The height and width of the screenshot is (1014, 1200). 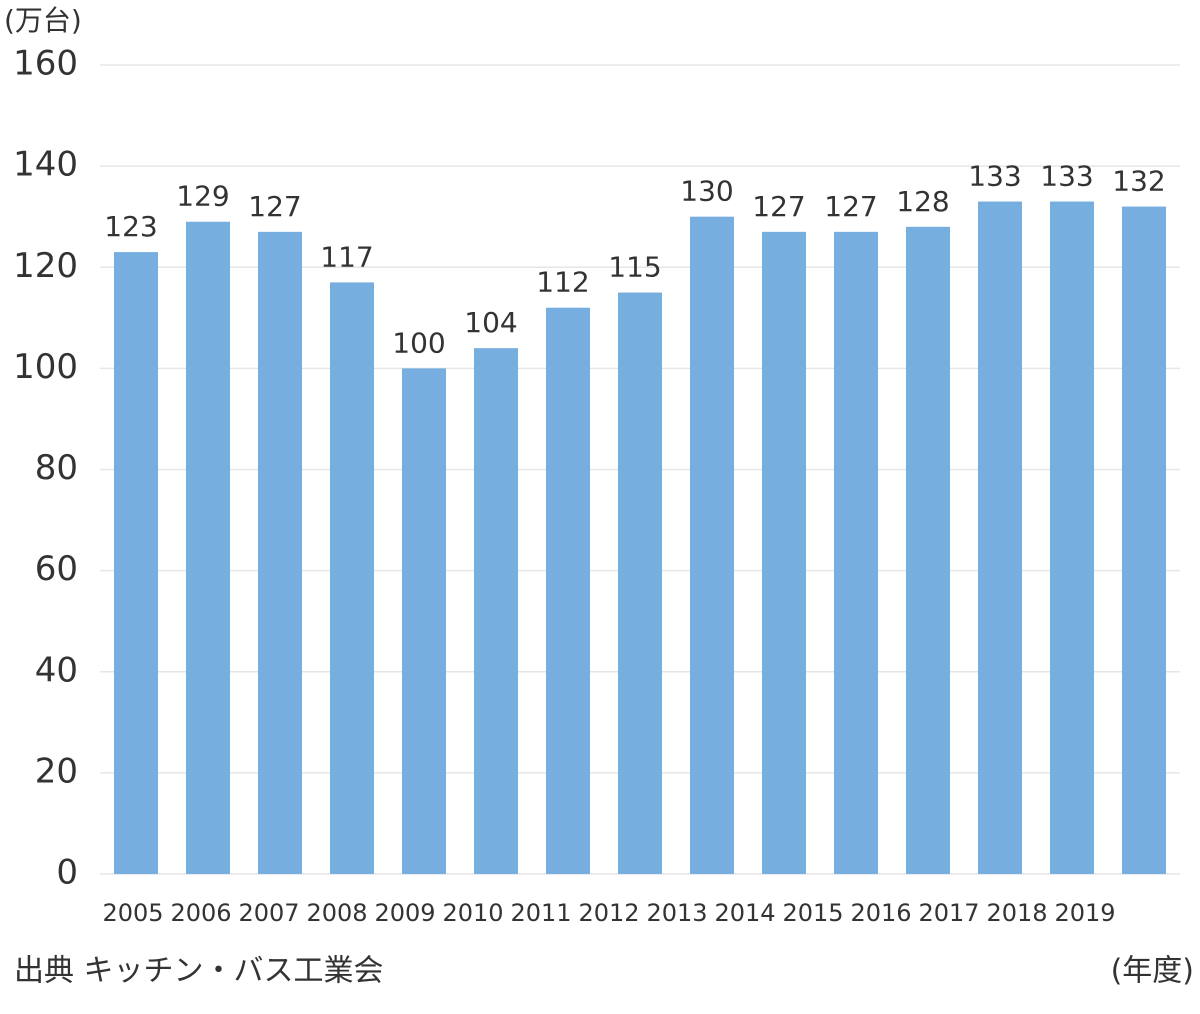 I want to click on x-tick-label: 2010, so click(x=472, y=913).